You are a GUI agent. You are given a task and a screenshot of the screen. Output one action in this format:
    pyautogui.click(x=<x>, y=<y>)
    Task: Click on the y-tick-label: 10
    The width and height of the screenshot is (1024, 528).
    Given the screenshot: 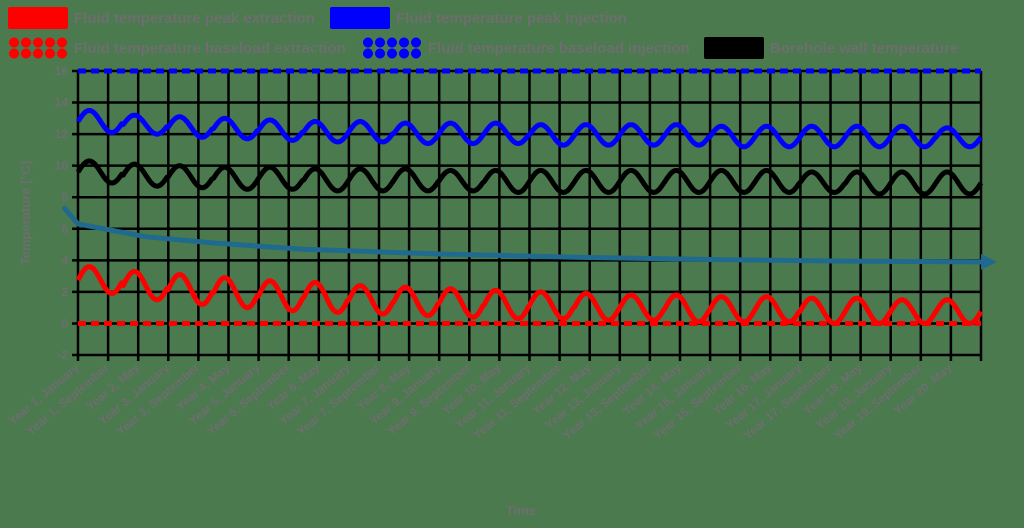 What is the action you would take?
    pyautogui.click(x=62, y=166)
    